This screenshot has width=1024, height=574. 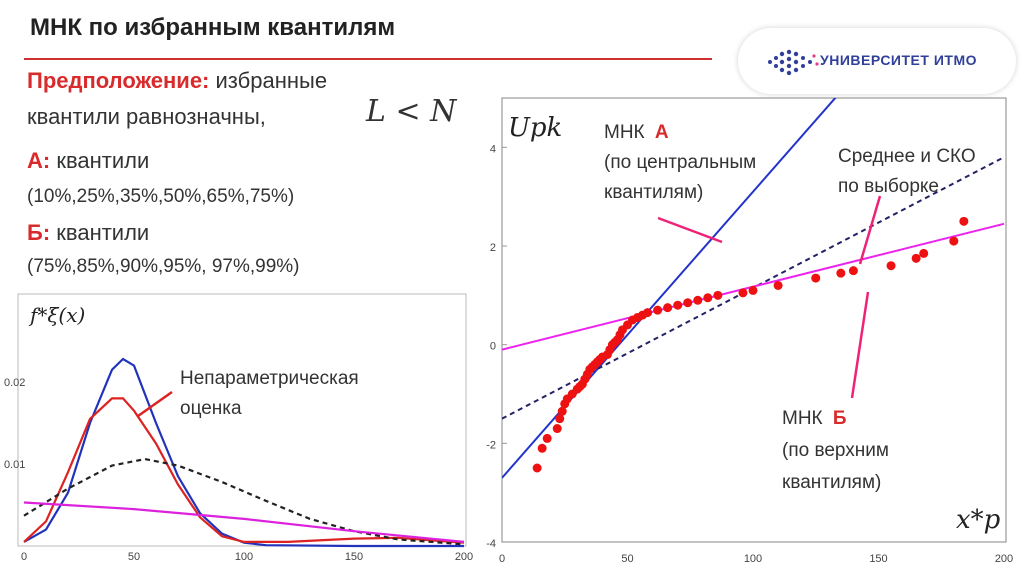 I want to click on nonparam-annotation-line-1: Непараметрическая, so click(x=269, y=378).